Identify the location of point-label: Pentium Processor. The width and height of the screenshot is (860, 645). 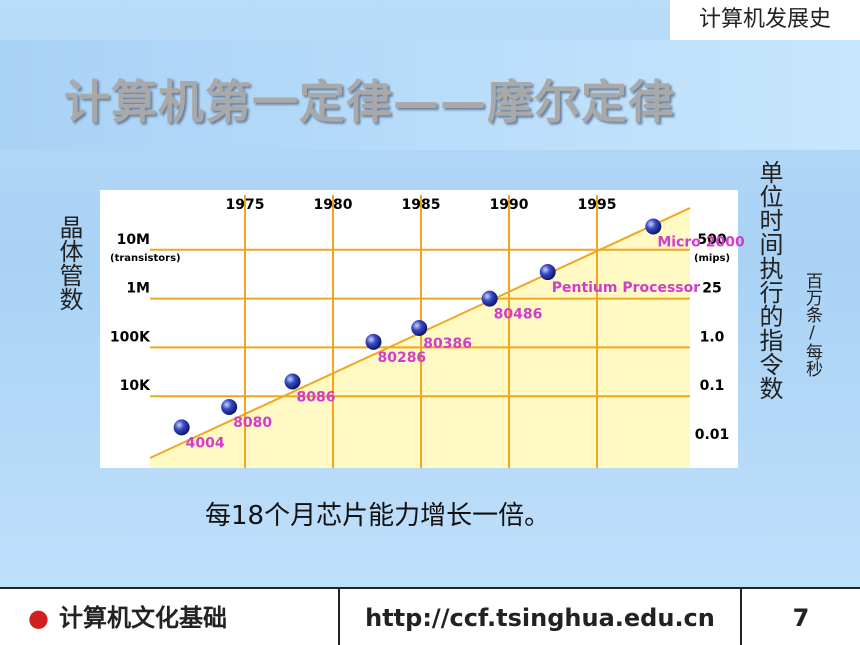
(626, 288).